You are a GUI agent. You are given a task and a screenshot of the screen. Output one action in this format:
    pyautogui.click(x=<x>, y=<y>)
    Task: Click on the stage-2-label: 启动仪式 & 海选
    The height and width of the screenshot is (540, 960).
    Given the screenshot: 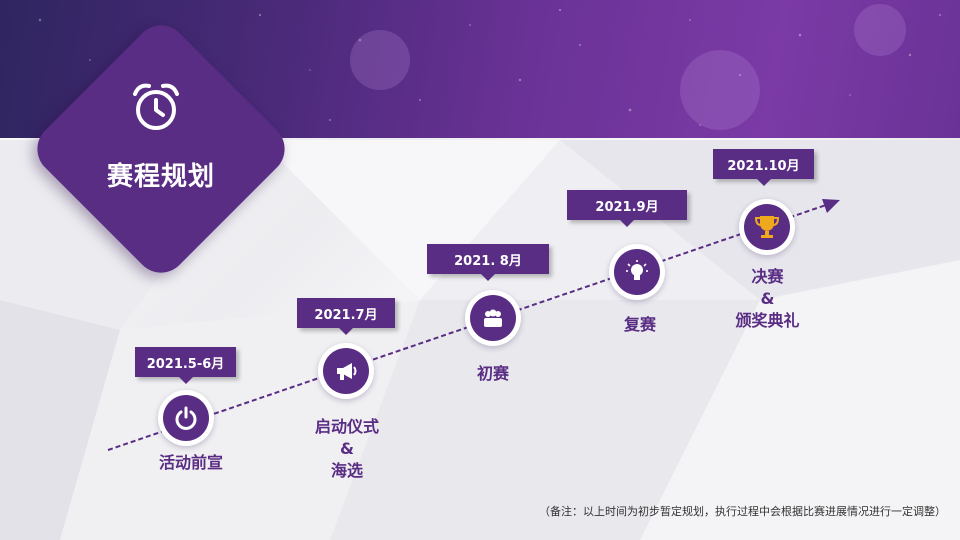 What is the action you would take?
    pyautogui.click(x=346, y=448)
    